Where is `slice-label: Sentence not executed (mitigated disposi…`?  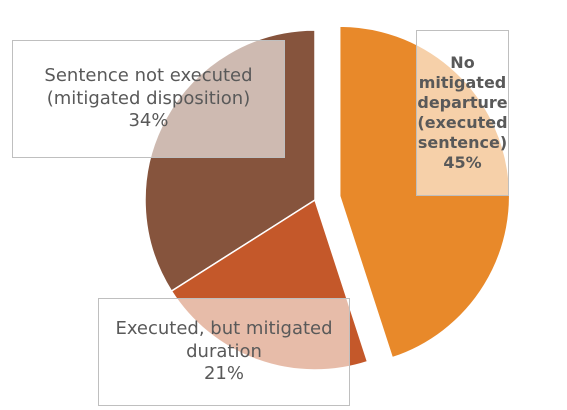
slice-label: Sentence not executed (mitigated disposi… is located at coordinates (148, 99).